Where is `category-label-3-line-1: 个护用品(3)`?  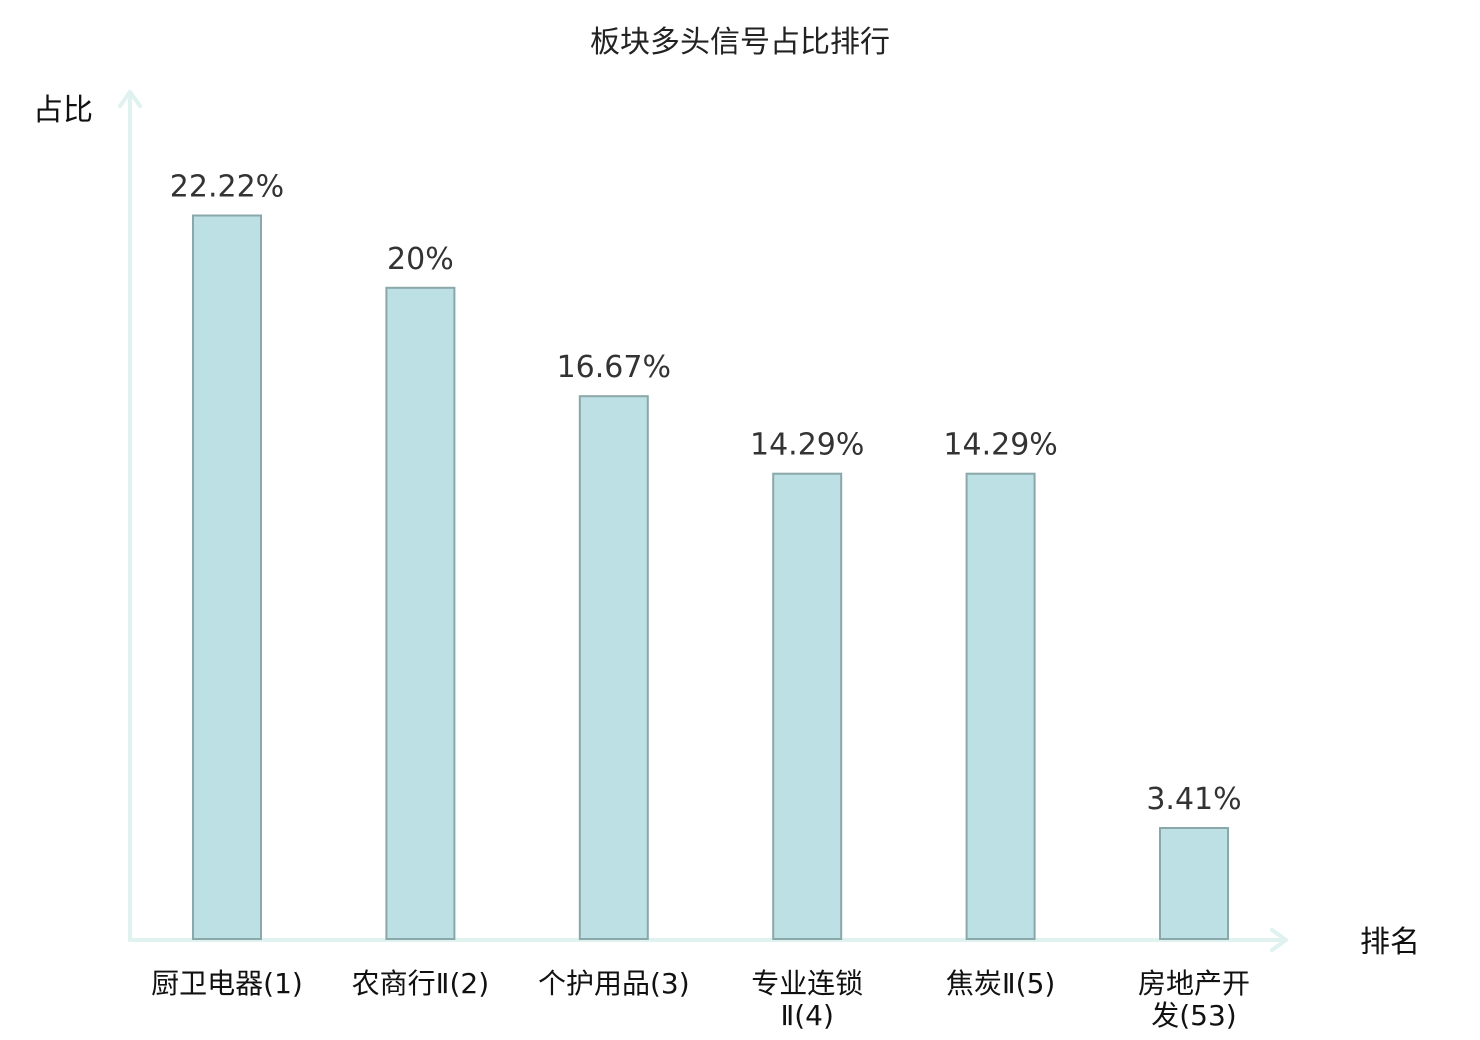 category-label-3-line-1: 个护用品(3) is located at coordinates (614, 983).